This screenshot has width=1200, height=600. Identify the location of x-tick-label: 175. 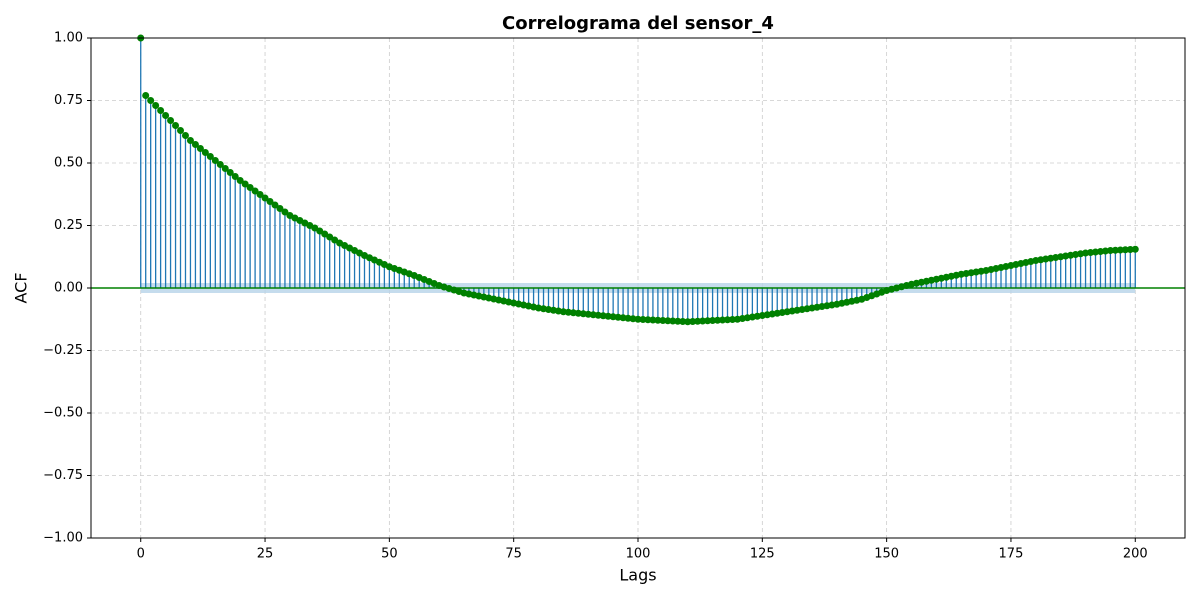
(1011, 554).